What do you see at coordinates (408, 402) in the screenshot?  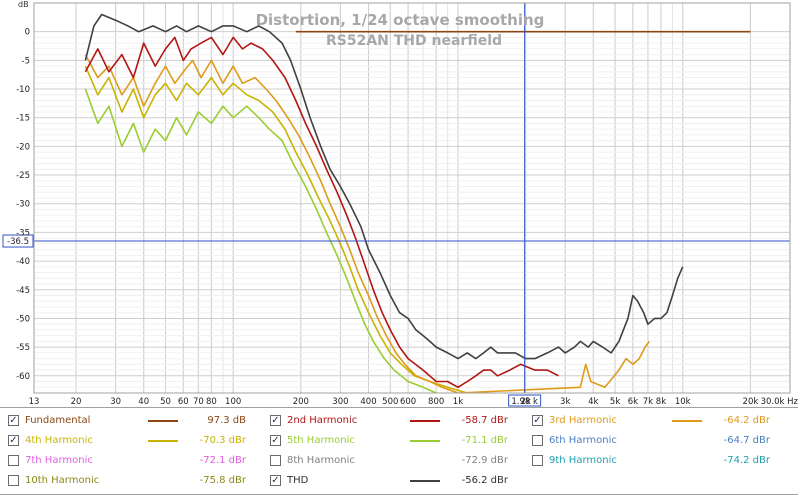 I see `x-tick-label: 600` at bounding box center [408, 402].